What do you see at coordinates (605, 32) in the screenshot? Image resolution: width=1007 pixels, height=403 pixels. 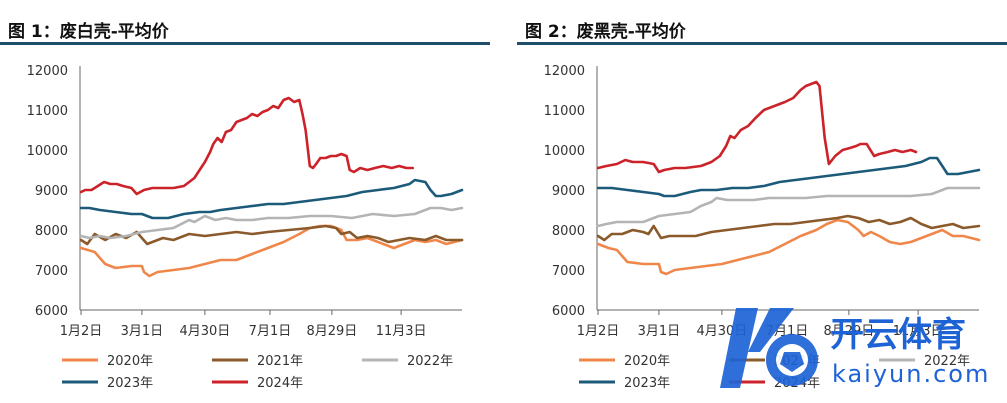 I see `figure-title: 图 2：废黑壳-平均价` at bounding box center [605, 32].